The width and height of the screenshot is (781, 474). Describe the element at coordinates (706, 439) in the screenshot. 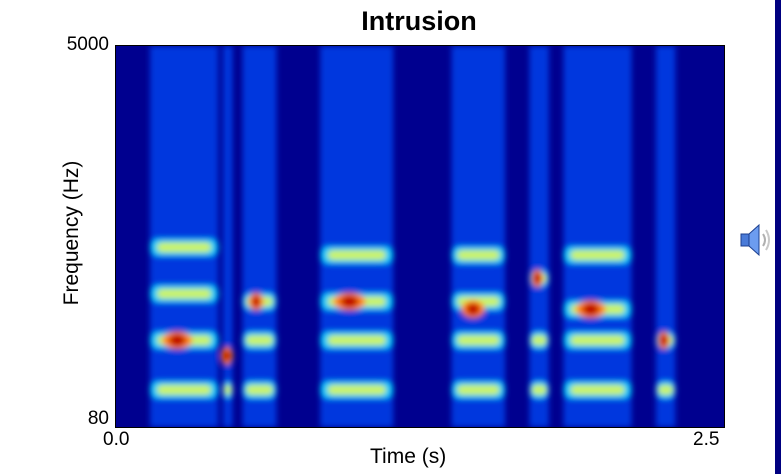

I see `x-tick-max: 2.5` at that location.